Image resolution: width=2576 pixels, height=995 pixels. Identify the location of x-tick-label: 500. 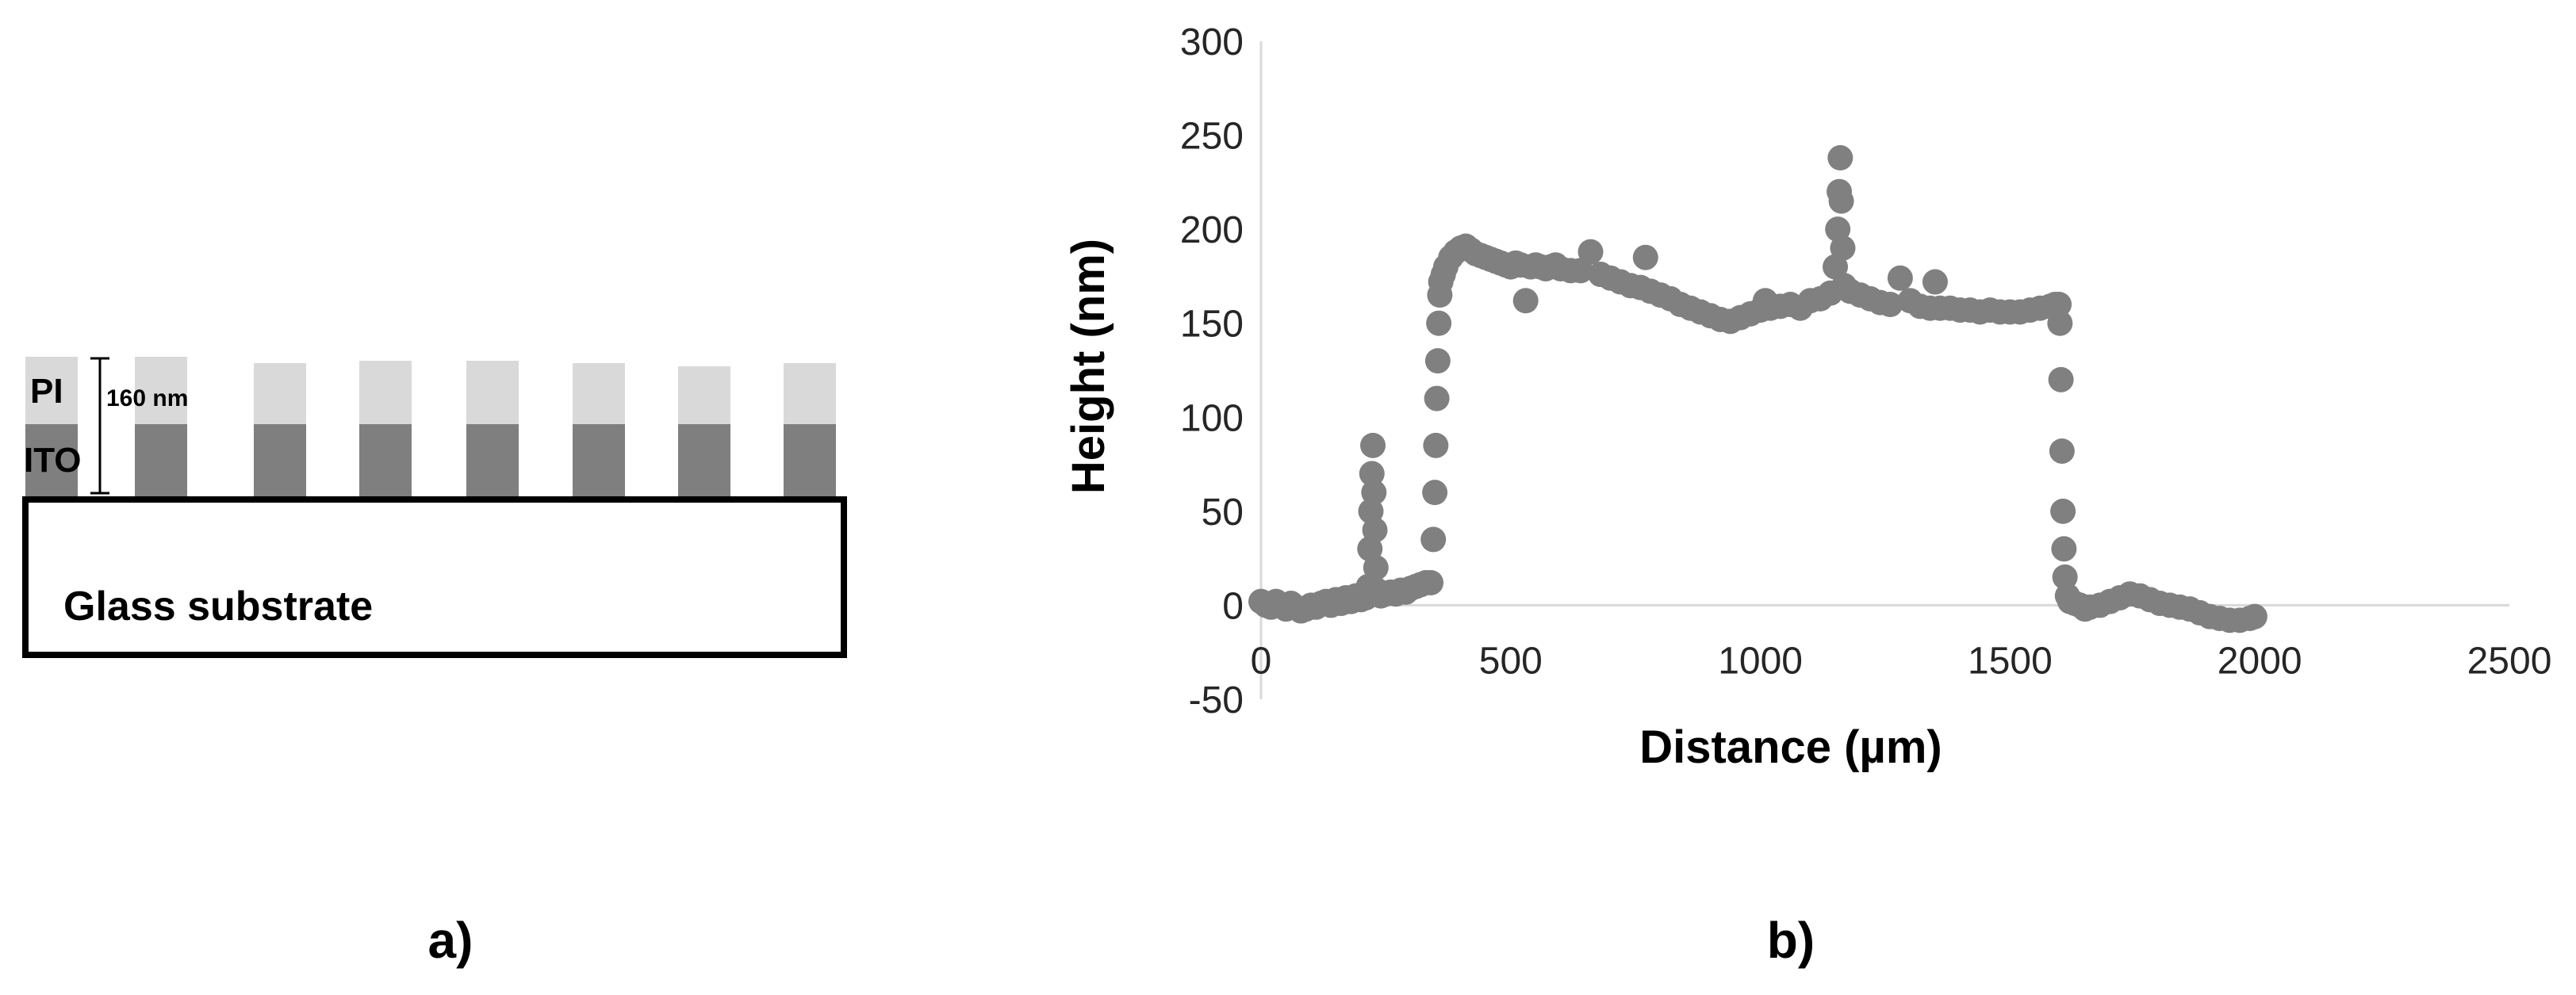
(1511, 661).